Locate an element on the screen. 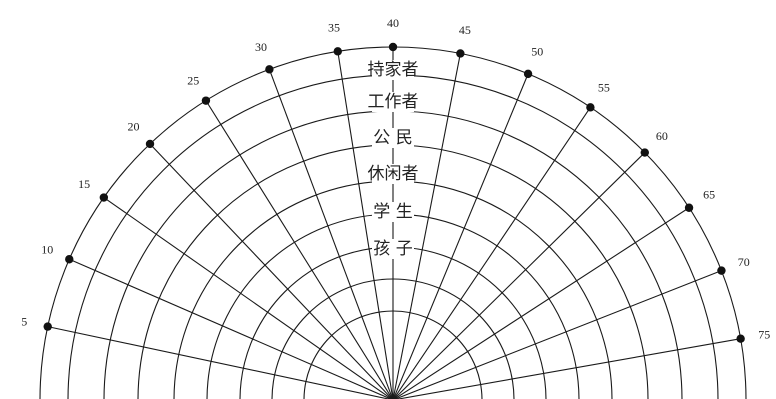 The image size is (776, 399). role-label-3: 公 民 is located at coordinates (392, 138).